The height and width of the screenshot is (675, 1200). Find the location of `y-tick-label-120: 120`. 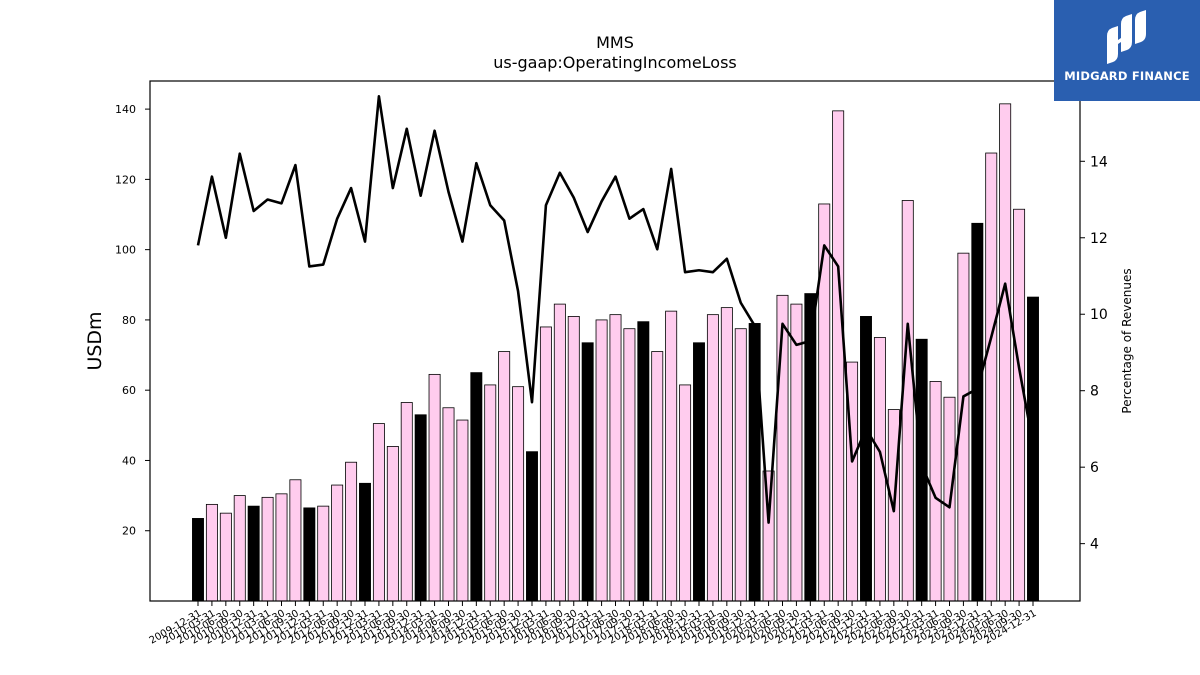

y-tick-label-120: 120 is located at coordinates (125, 179).